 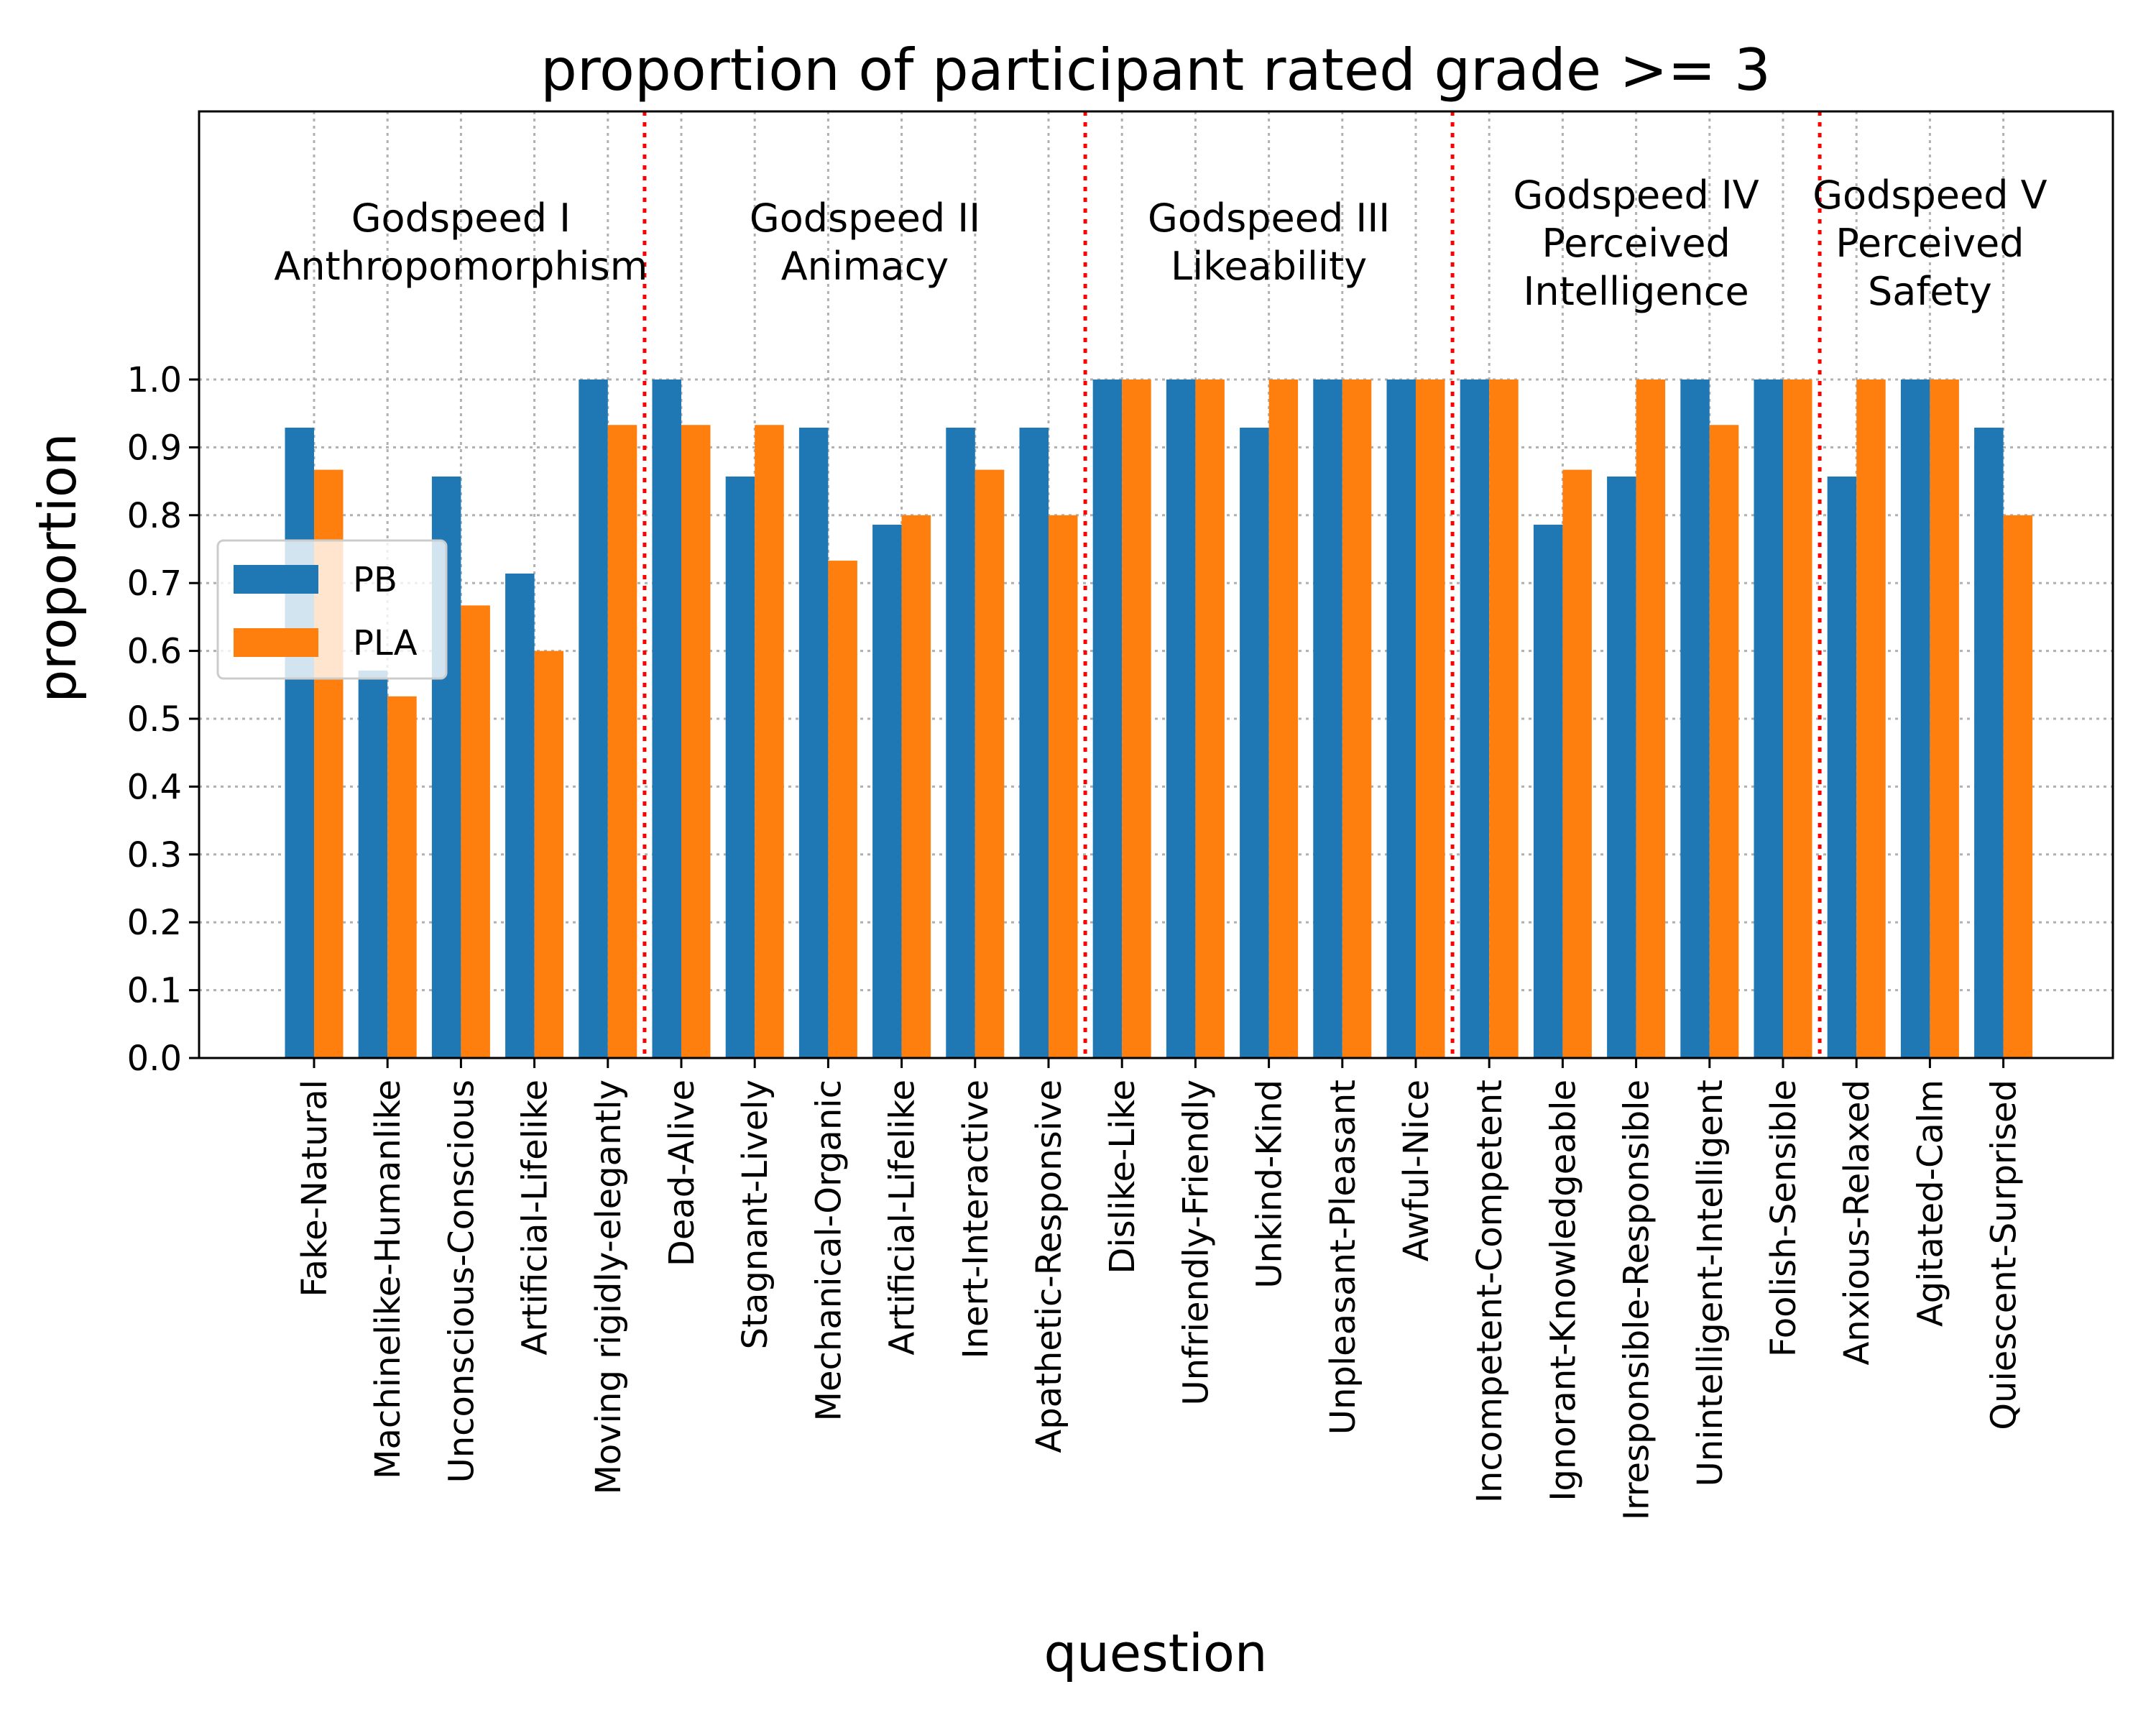 What do you see at coordinates (154, 787) in the screenshot?
I see `y-tick-label: 0.4` at bounding box center [154, 787].